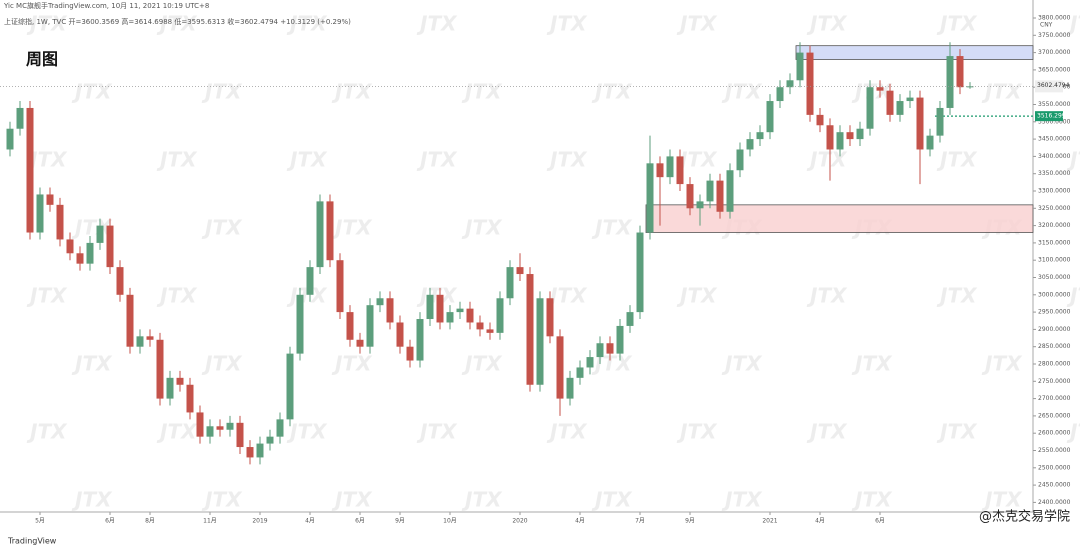  What do you see at coordinates (1054, 35) in the screenshot?
I see `y-tick-label: 3750.0000` at bounding box center [1054, 35].